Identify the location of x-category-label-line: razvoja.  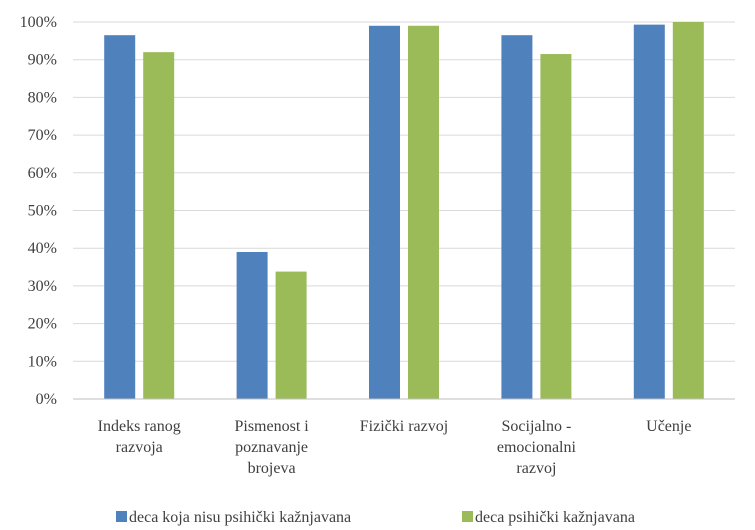
(139, 447).